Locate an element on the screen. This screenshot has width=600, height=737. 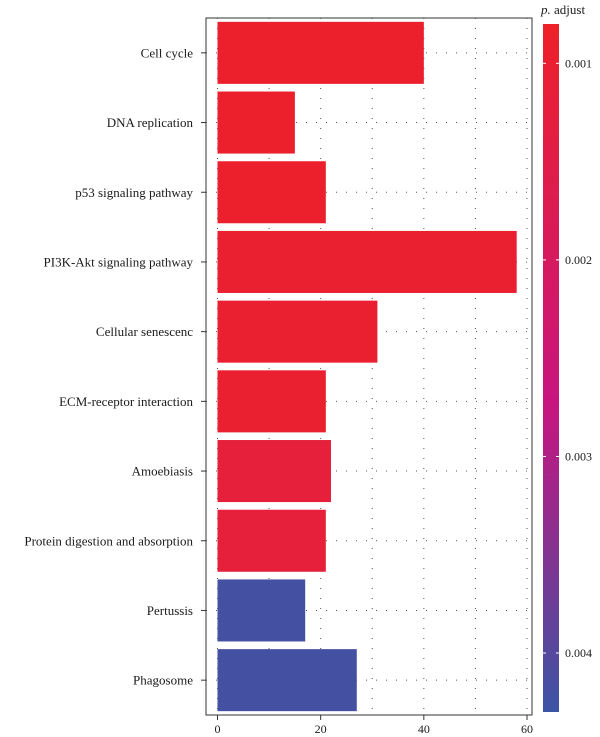
category-label: PI3K-Akt signaling pathway is located at coordinates (119, 261).